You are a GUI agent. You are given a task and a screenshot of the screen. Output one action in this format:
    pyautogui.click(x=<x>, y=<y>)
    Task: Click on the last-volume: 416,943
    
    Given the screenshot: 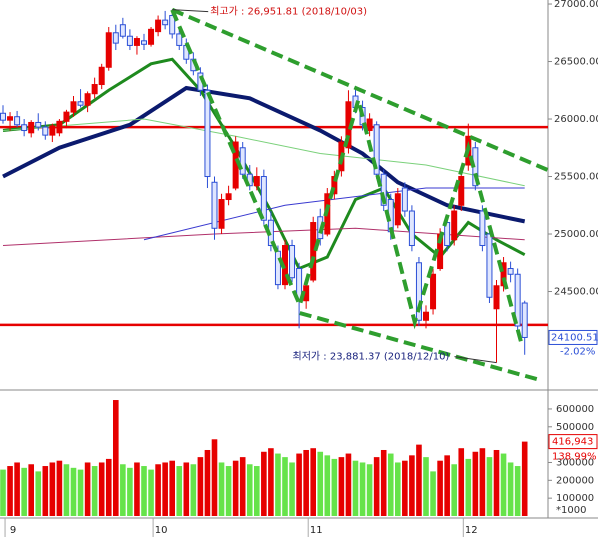 What is the action you would take?
    pyautogui.click(x=572, y=442)
    